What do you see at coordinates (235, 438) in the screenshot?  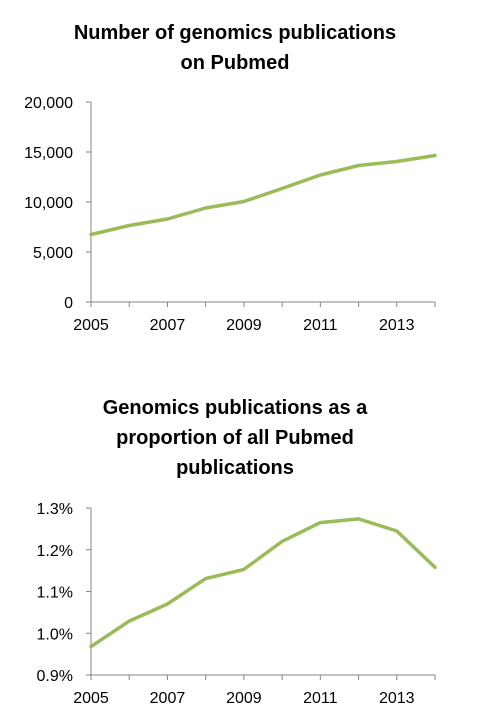 I see `chart-title-line: proportion of all Pubmed` at bounding box center [235, 438].